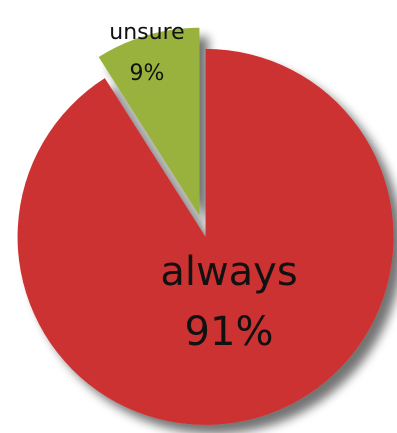 This screenshot has height=433, width=397. I want to click on slice-label-unsure: unsure, so click(146, 32).